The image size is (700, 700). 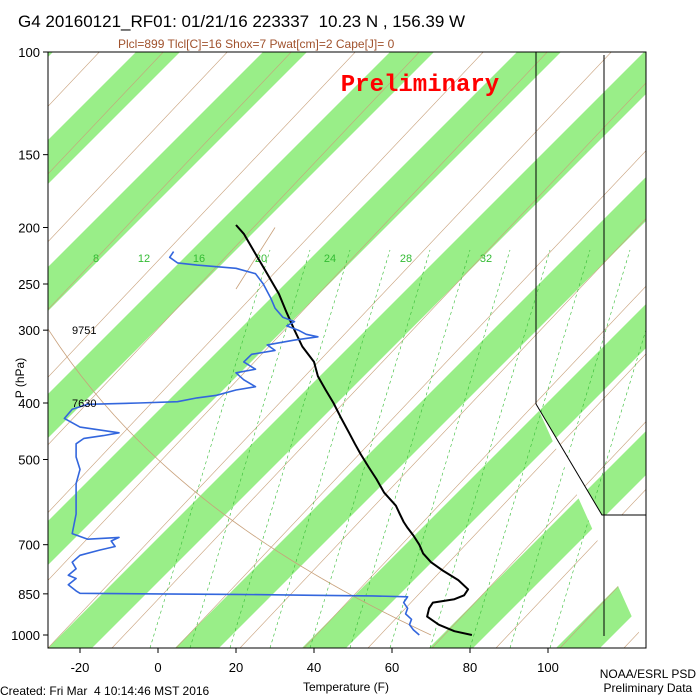 What do you see at coordinates (647, 674) in the screenshot?
I see `credit-org: NOAA/ESRL PSD` at bounding box center [647, 674].